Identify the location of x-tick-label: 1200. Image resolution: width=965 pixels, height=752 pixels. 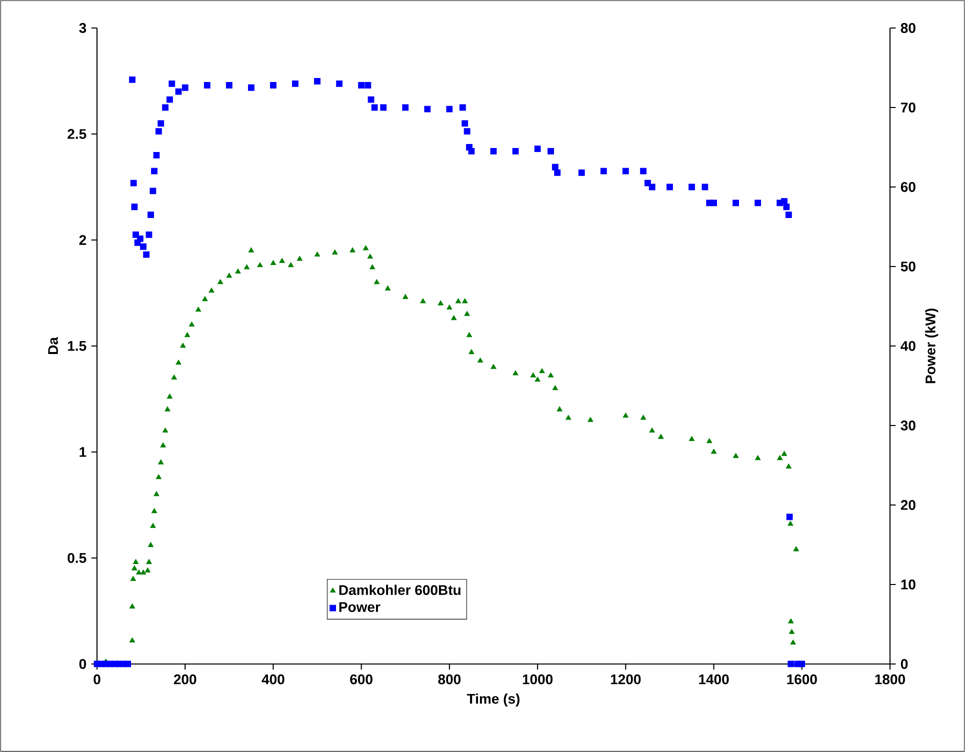
(625, 679).